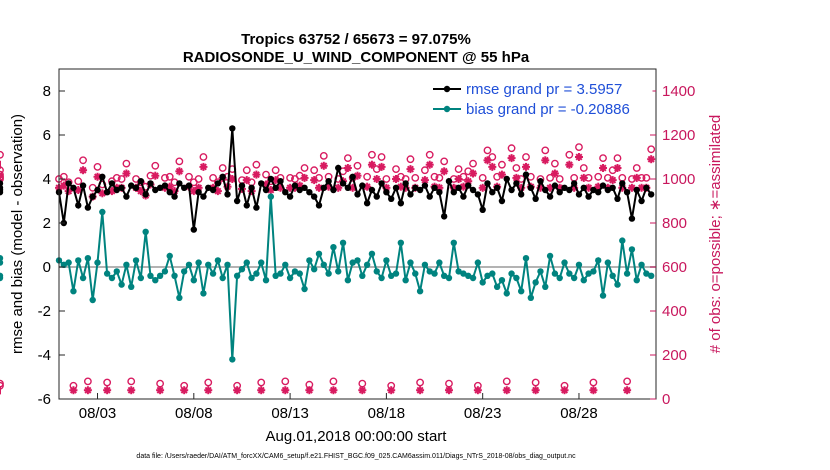 Image resolution: width=830 pixels, height=470 pixels. I want to click on y-right-tick-label: 200, so click(674, 355).